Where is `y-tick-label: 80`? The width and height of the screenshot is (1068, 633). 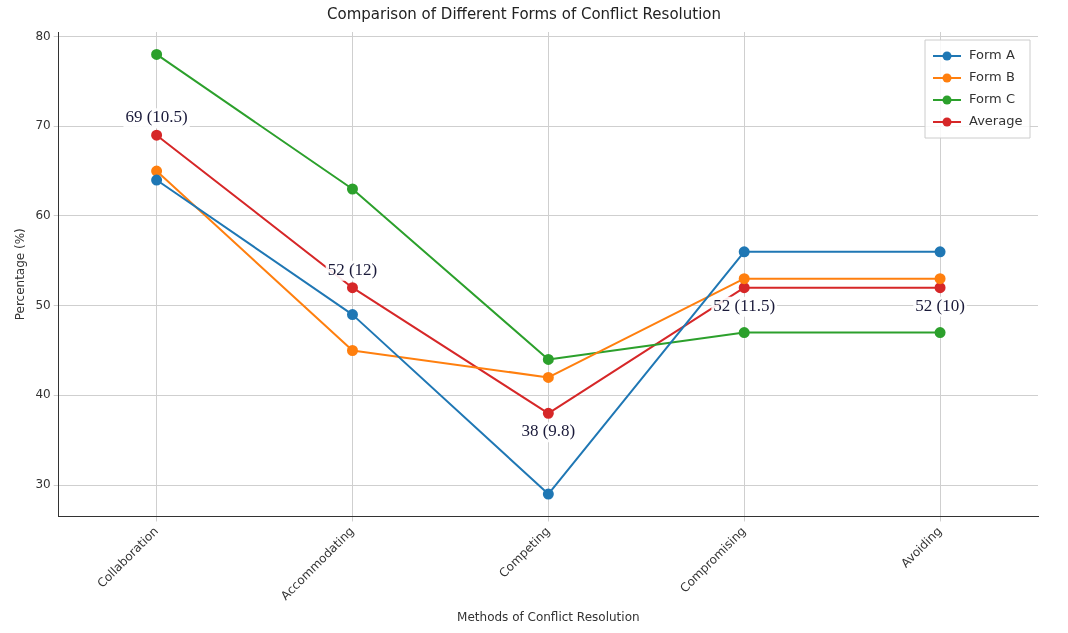
y-tick-label: 80 is located at coordinates (43, 35).